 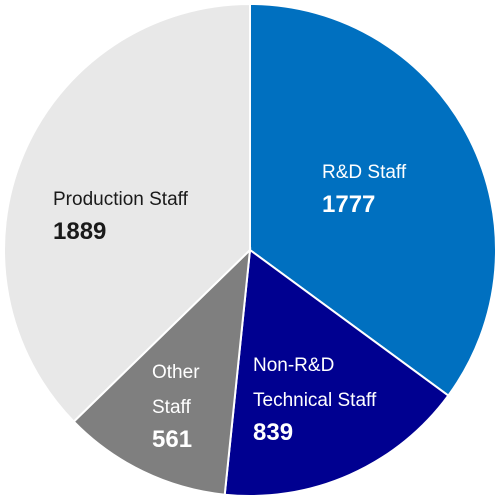 I want to click on slice-label-1-line-0: Non-R&D, so click(x=293, y=365).